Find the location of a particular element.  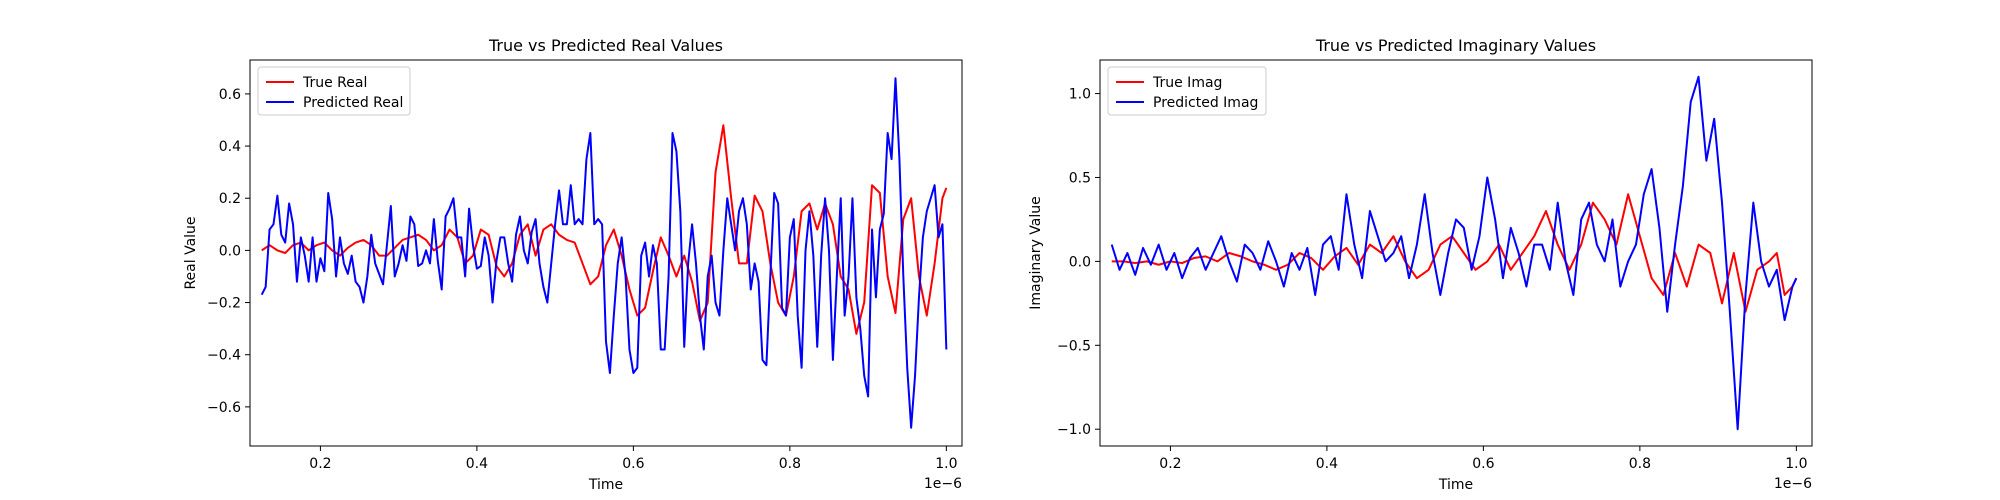

legend: True Real Predicted Real is located at coordinates (334, 91).